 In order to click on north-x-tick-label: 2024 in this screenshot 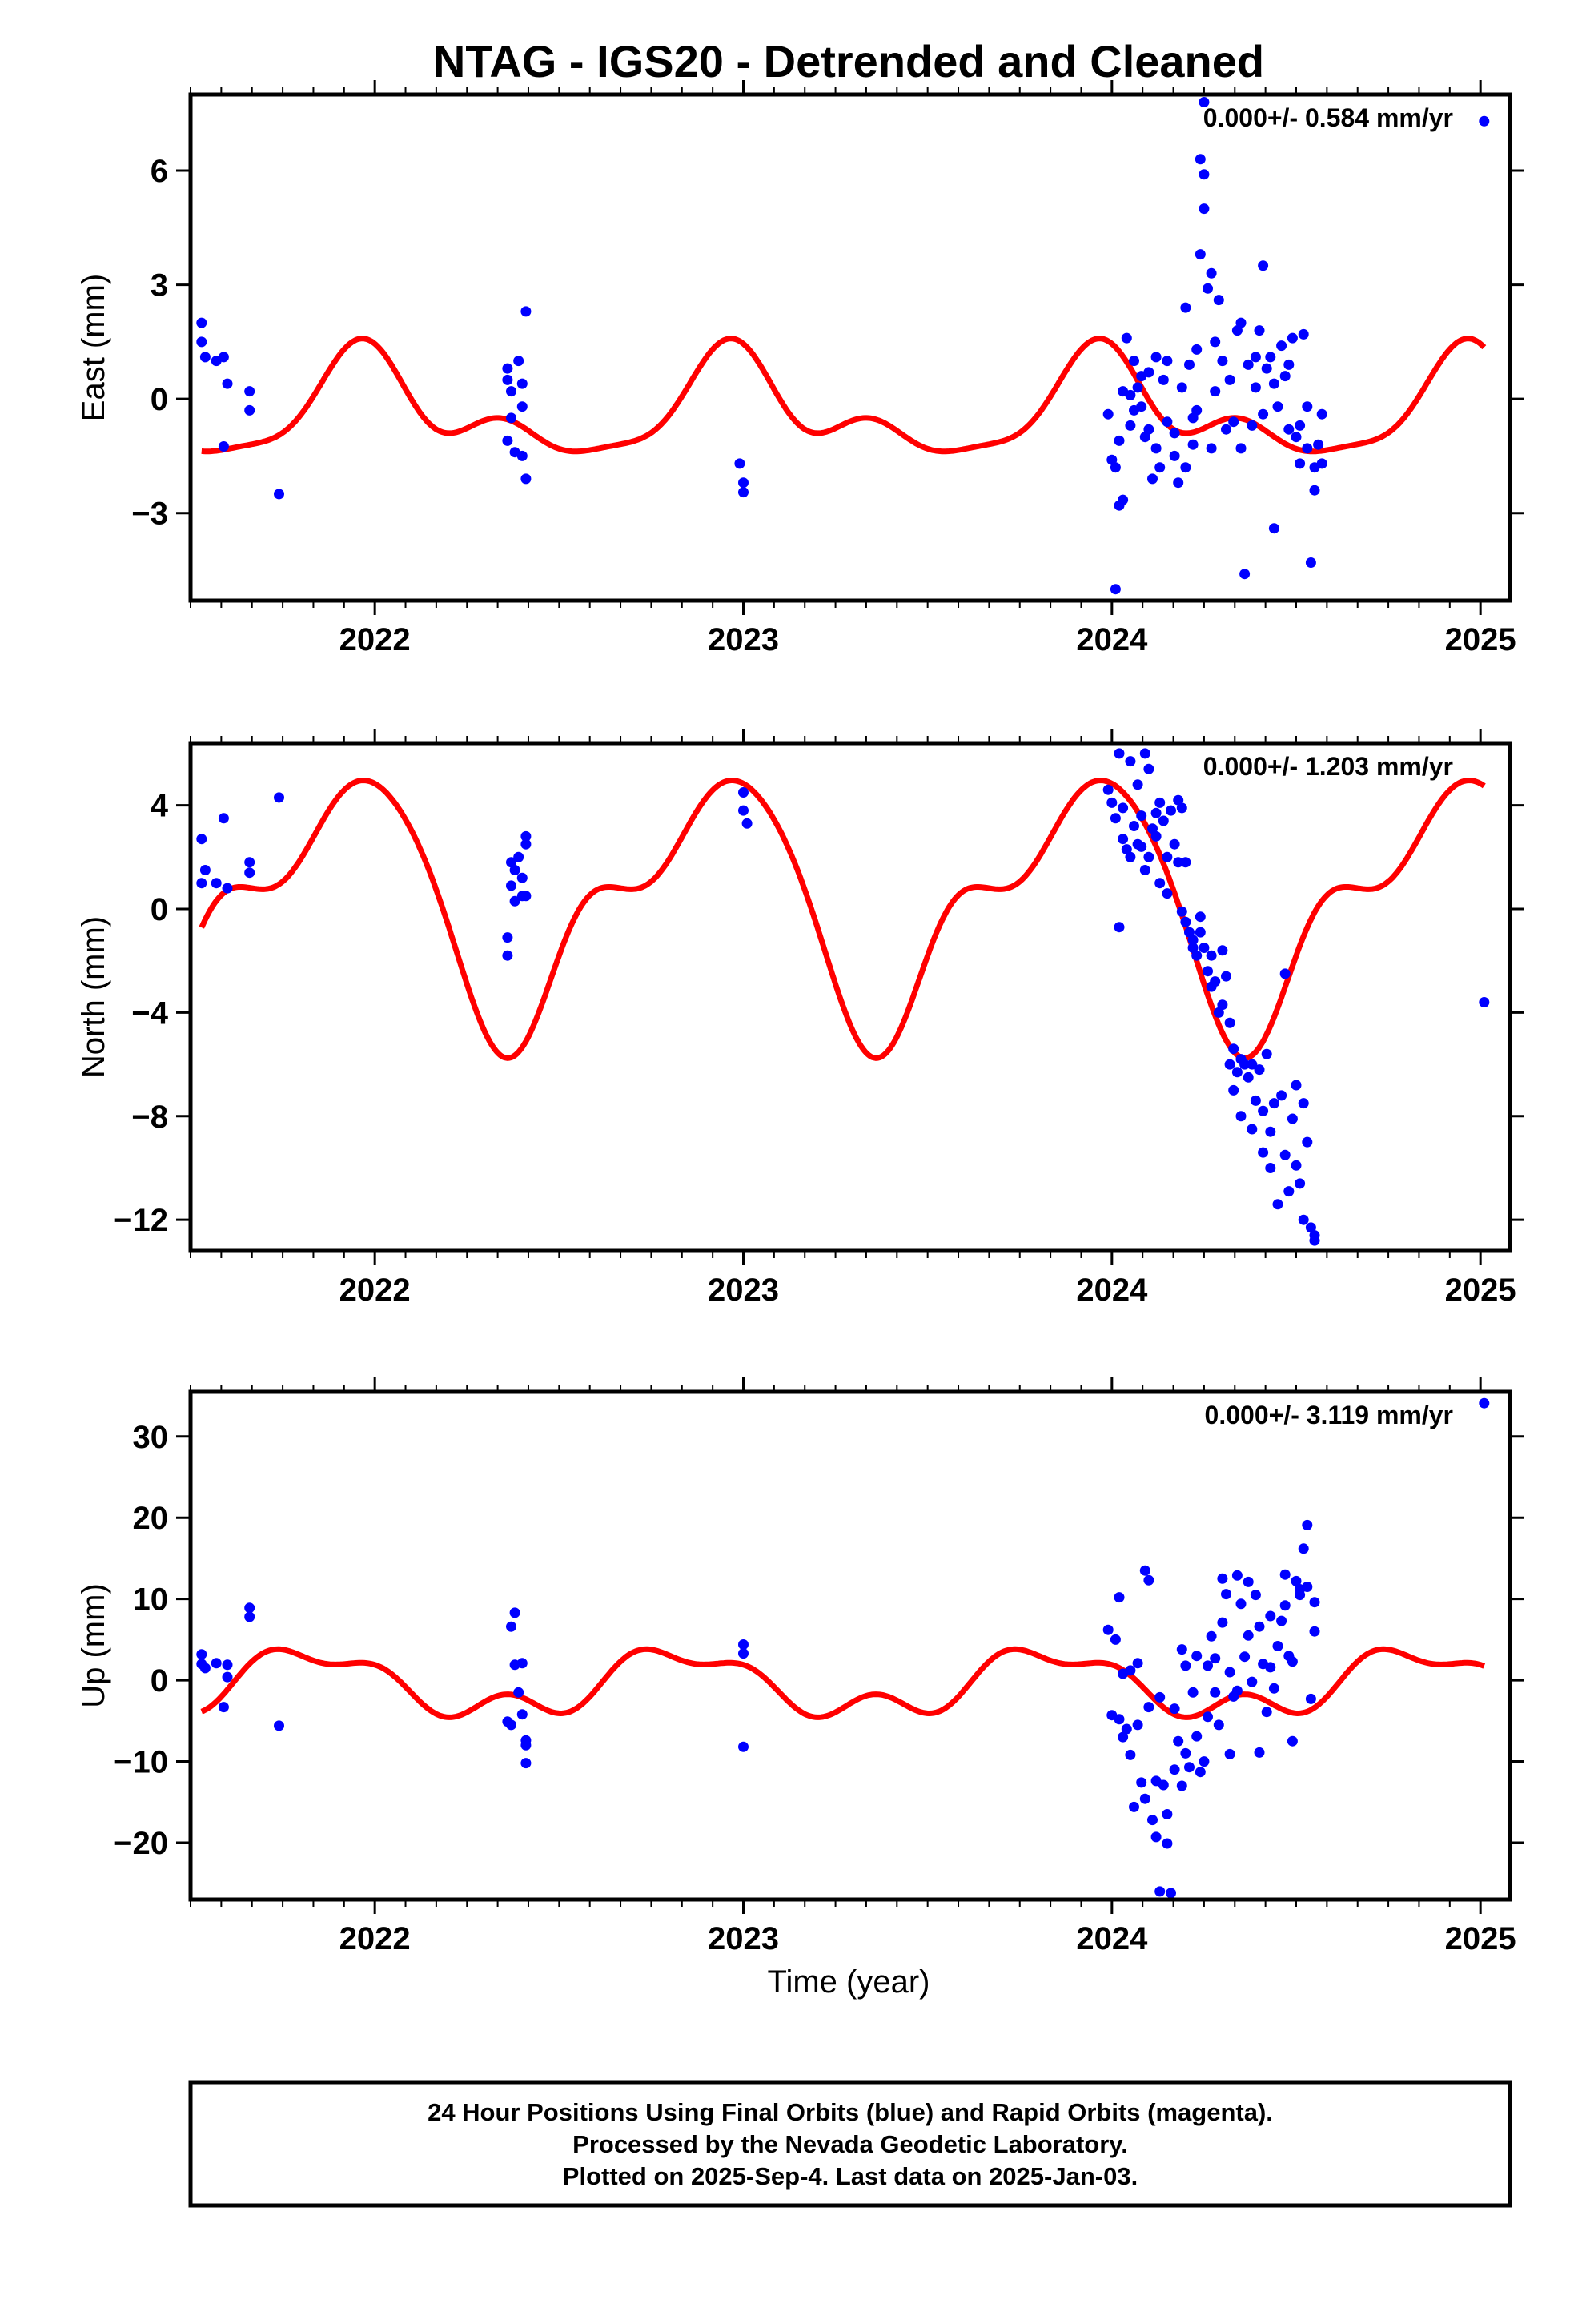, I will do `click(1112, 1290)`.